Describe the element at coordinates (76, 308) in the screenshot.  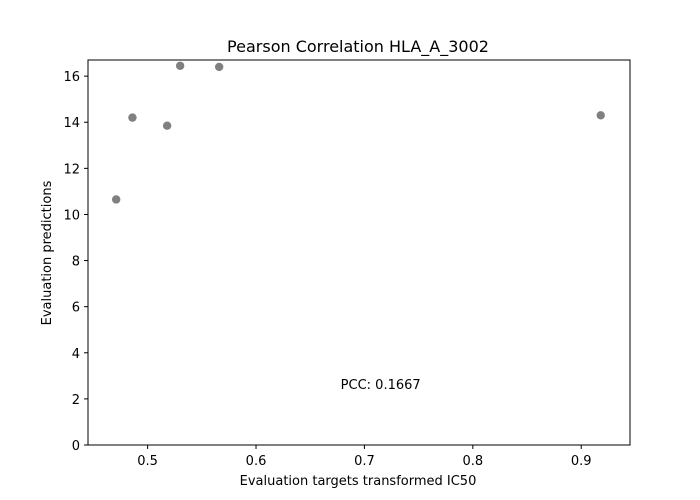
I see `y-tick-label: 6` at that location.